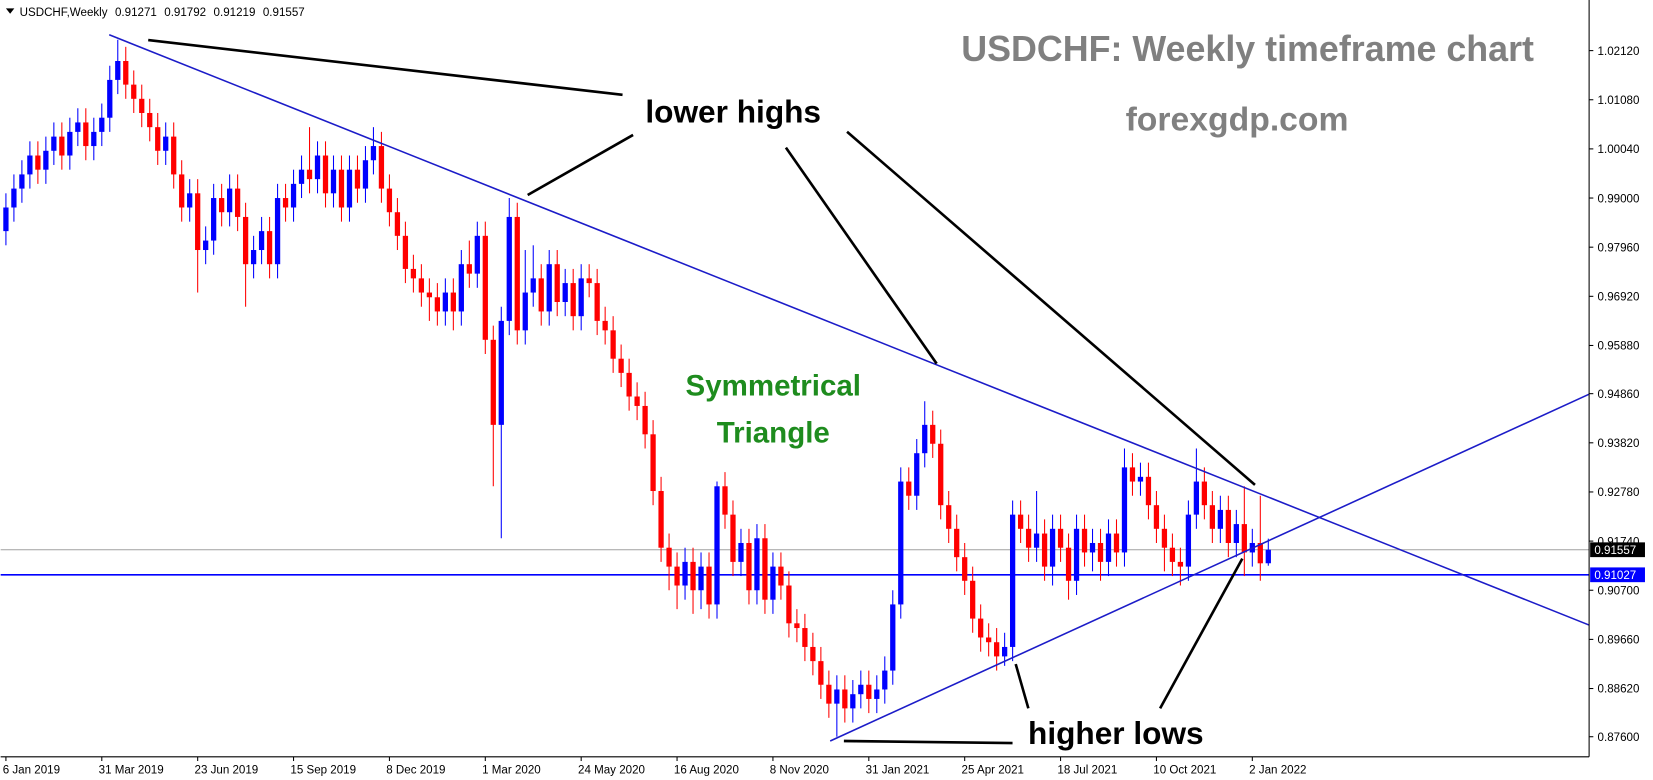  Describe the element at coordinates (31, 771) in the screenshot. I see `x-tick-label: 6 Jan 2019` at that location.